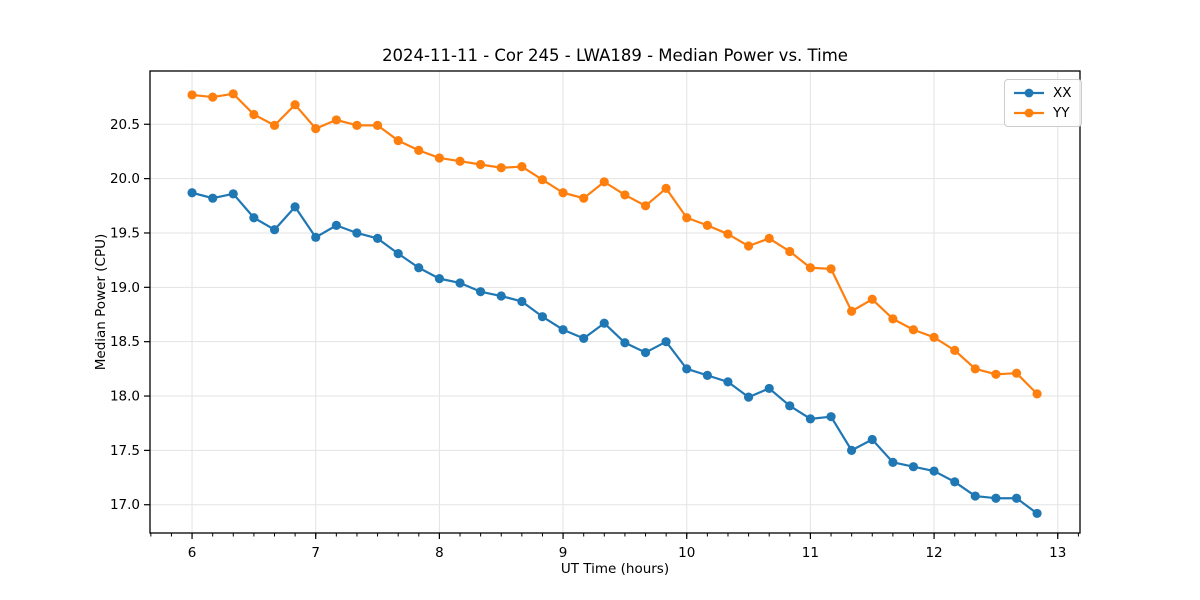 Image resolution: width=1200 pixels, height=600 pixels. I want to click on y-tick-label: 17.5, so click(125, 451).